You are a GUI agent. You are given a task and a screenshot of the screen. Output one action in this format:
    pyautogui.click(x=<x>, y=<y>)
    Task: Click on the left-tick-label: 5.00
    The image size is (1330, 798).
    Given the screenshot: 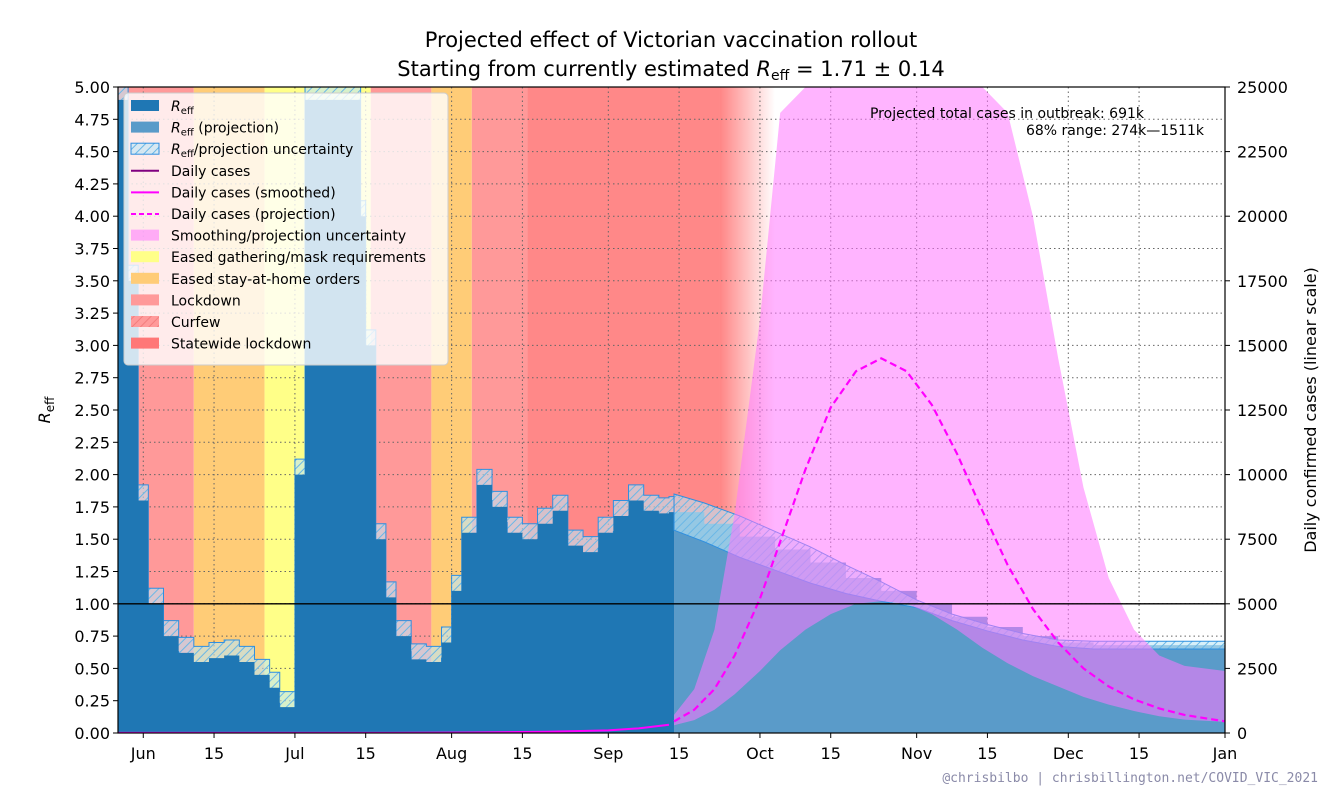 What is the action you would take?
    pyautogui.click(x=92, y=87)
    